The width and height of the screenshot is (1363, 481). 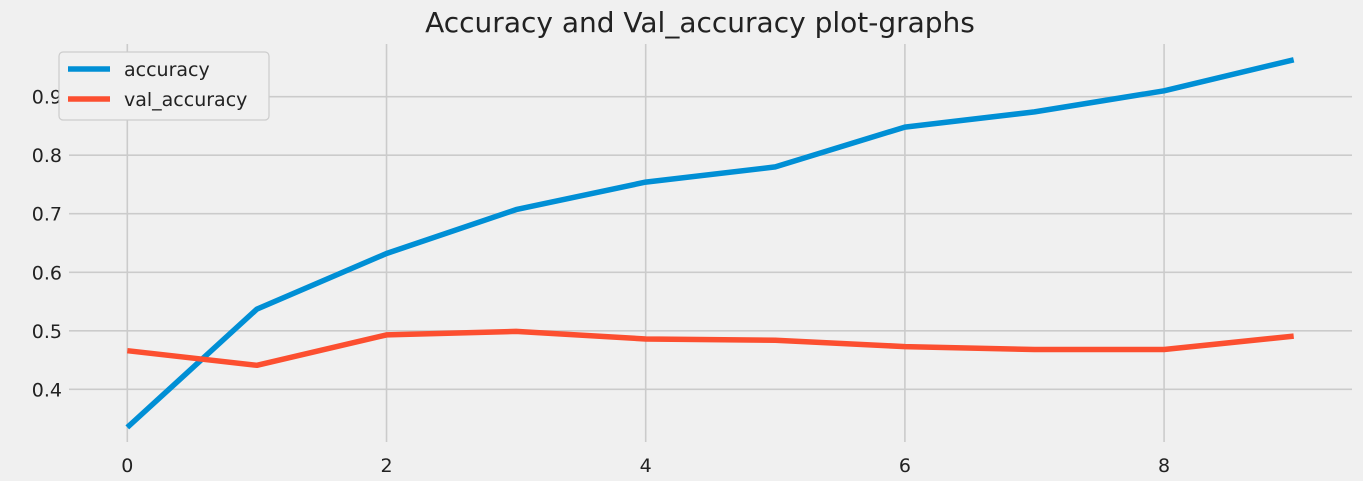 I want to click on legend: accuracy val_accuracy, so click(x=164, y=86).